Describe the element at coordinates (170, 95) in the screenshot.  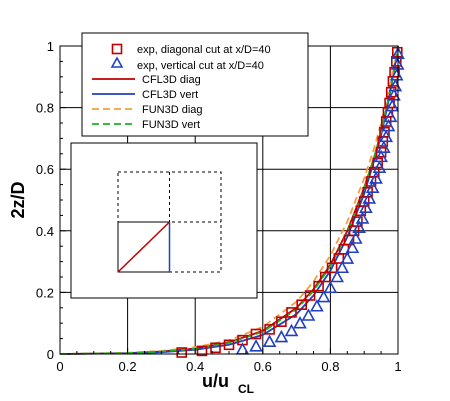
I see `legend-label-cfl3d-vert: CFL3D vert` at that location.